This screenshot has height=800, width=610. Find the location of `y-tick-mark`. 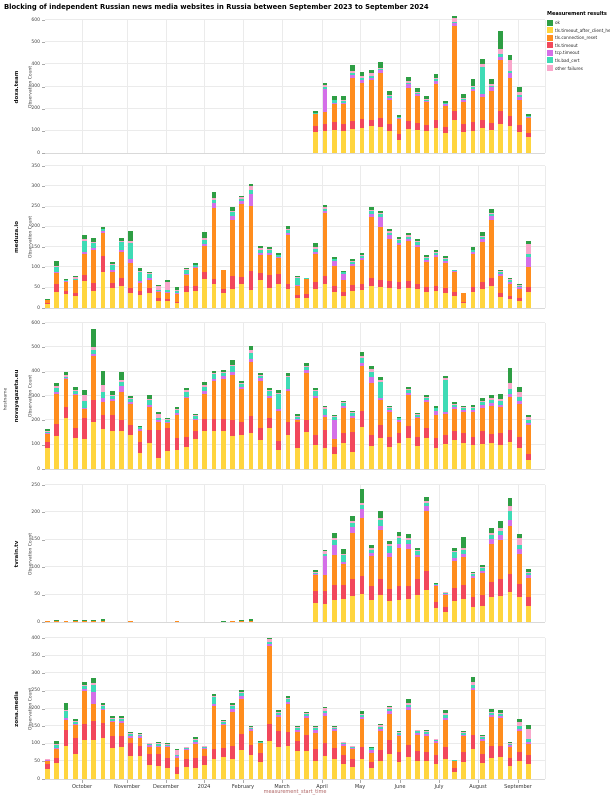

y-tick-mark is located at coordinates (43, 709).